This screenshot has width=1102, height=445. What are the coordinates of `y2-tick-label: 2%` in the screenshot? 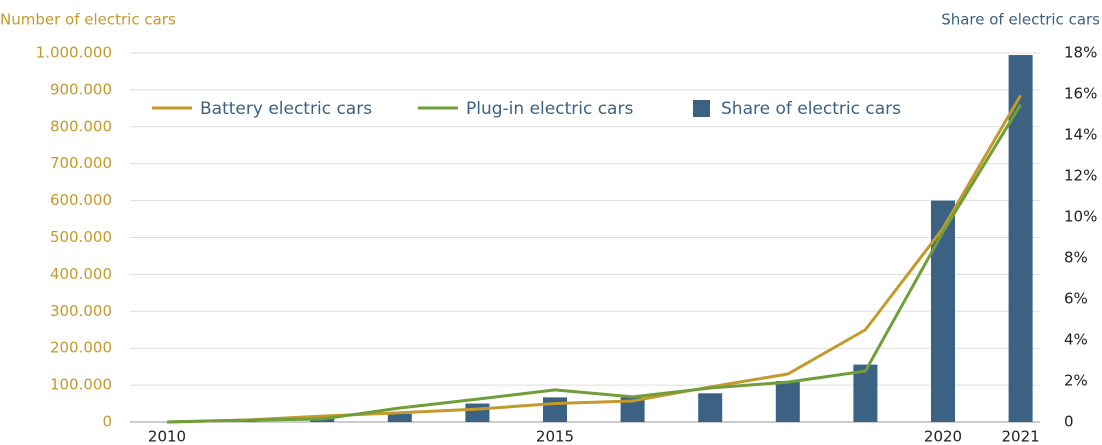 It's located at (1076, 381).